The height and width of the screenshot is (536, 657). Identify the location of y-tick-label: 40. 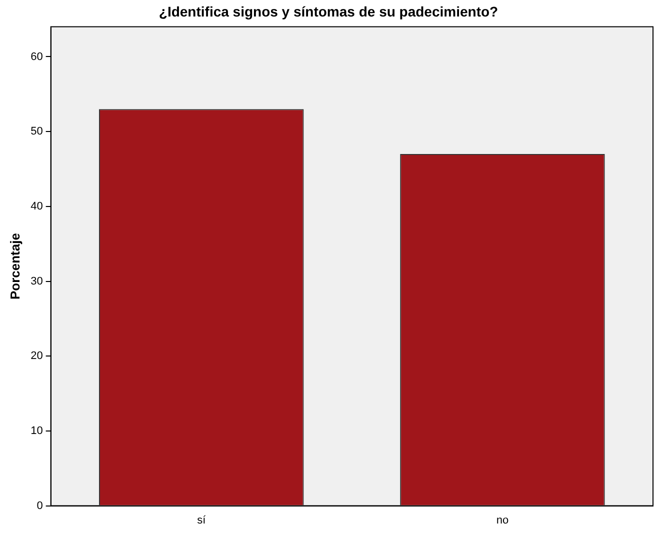
(36, 206).